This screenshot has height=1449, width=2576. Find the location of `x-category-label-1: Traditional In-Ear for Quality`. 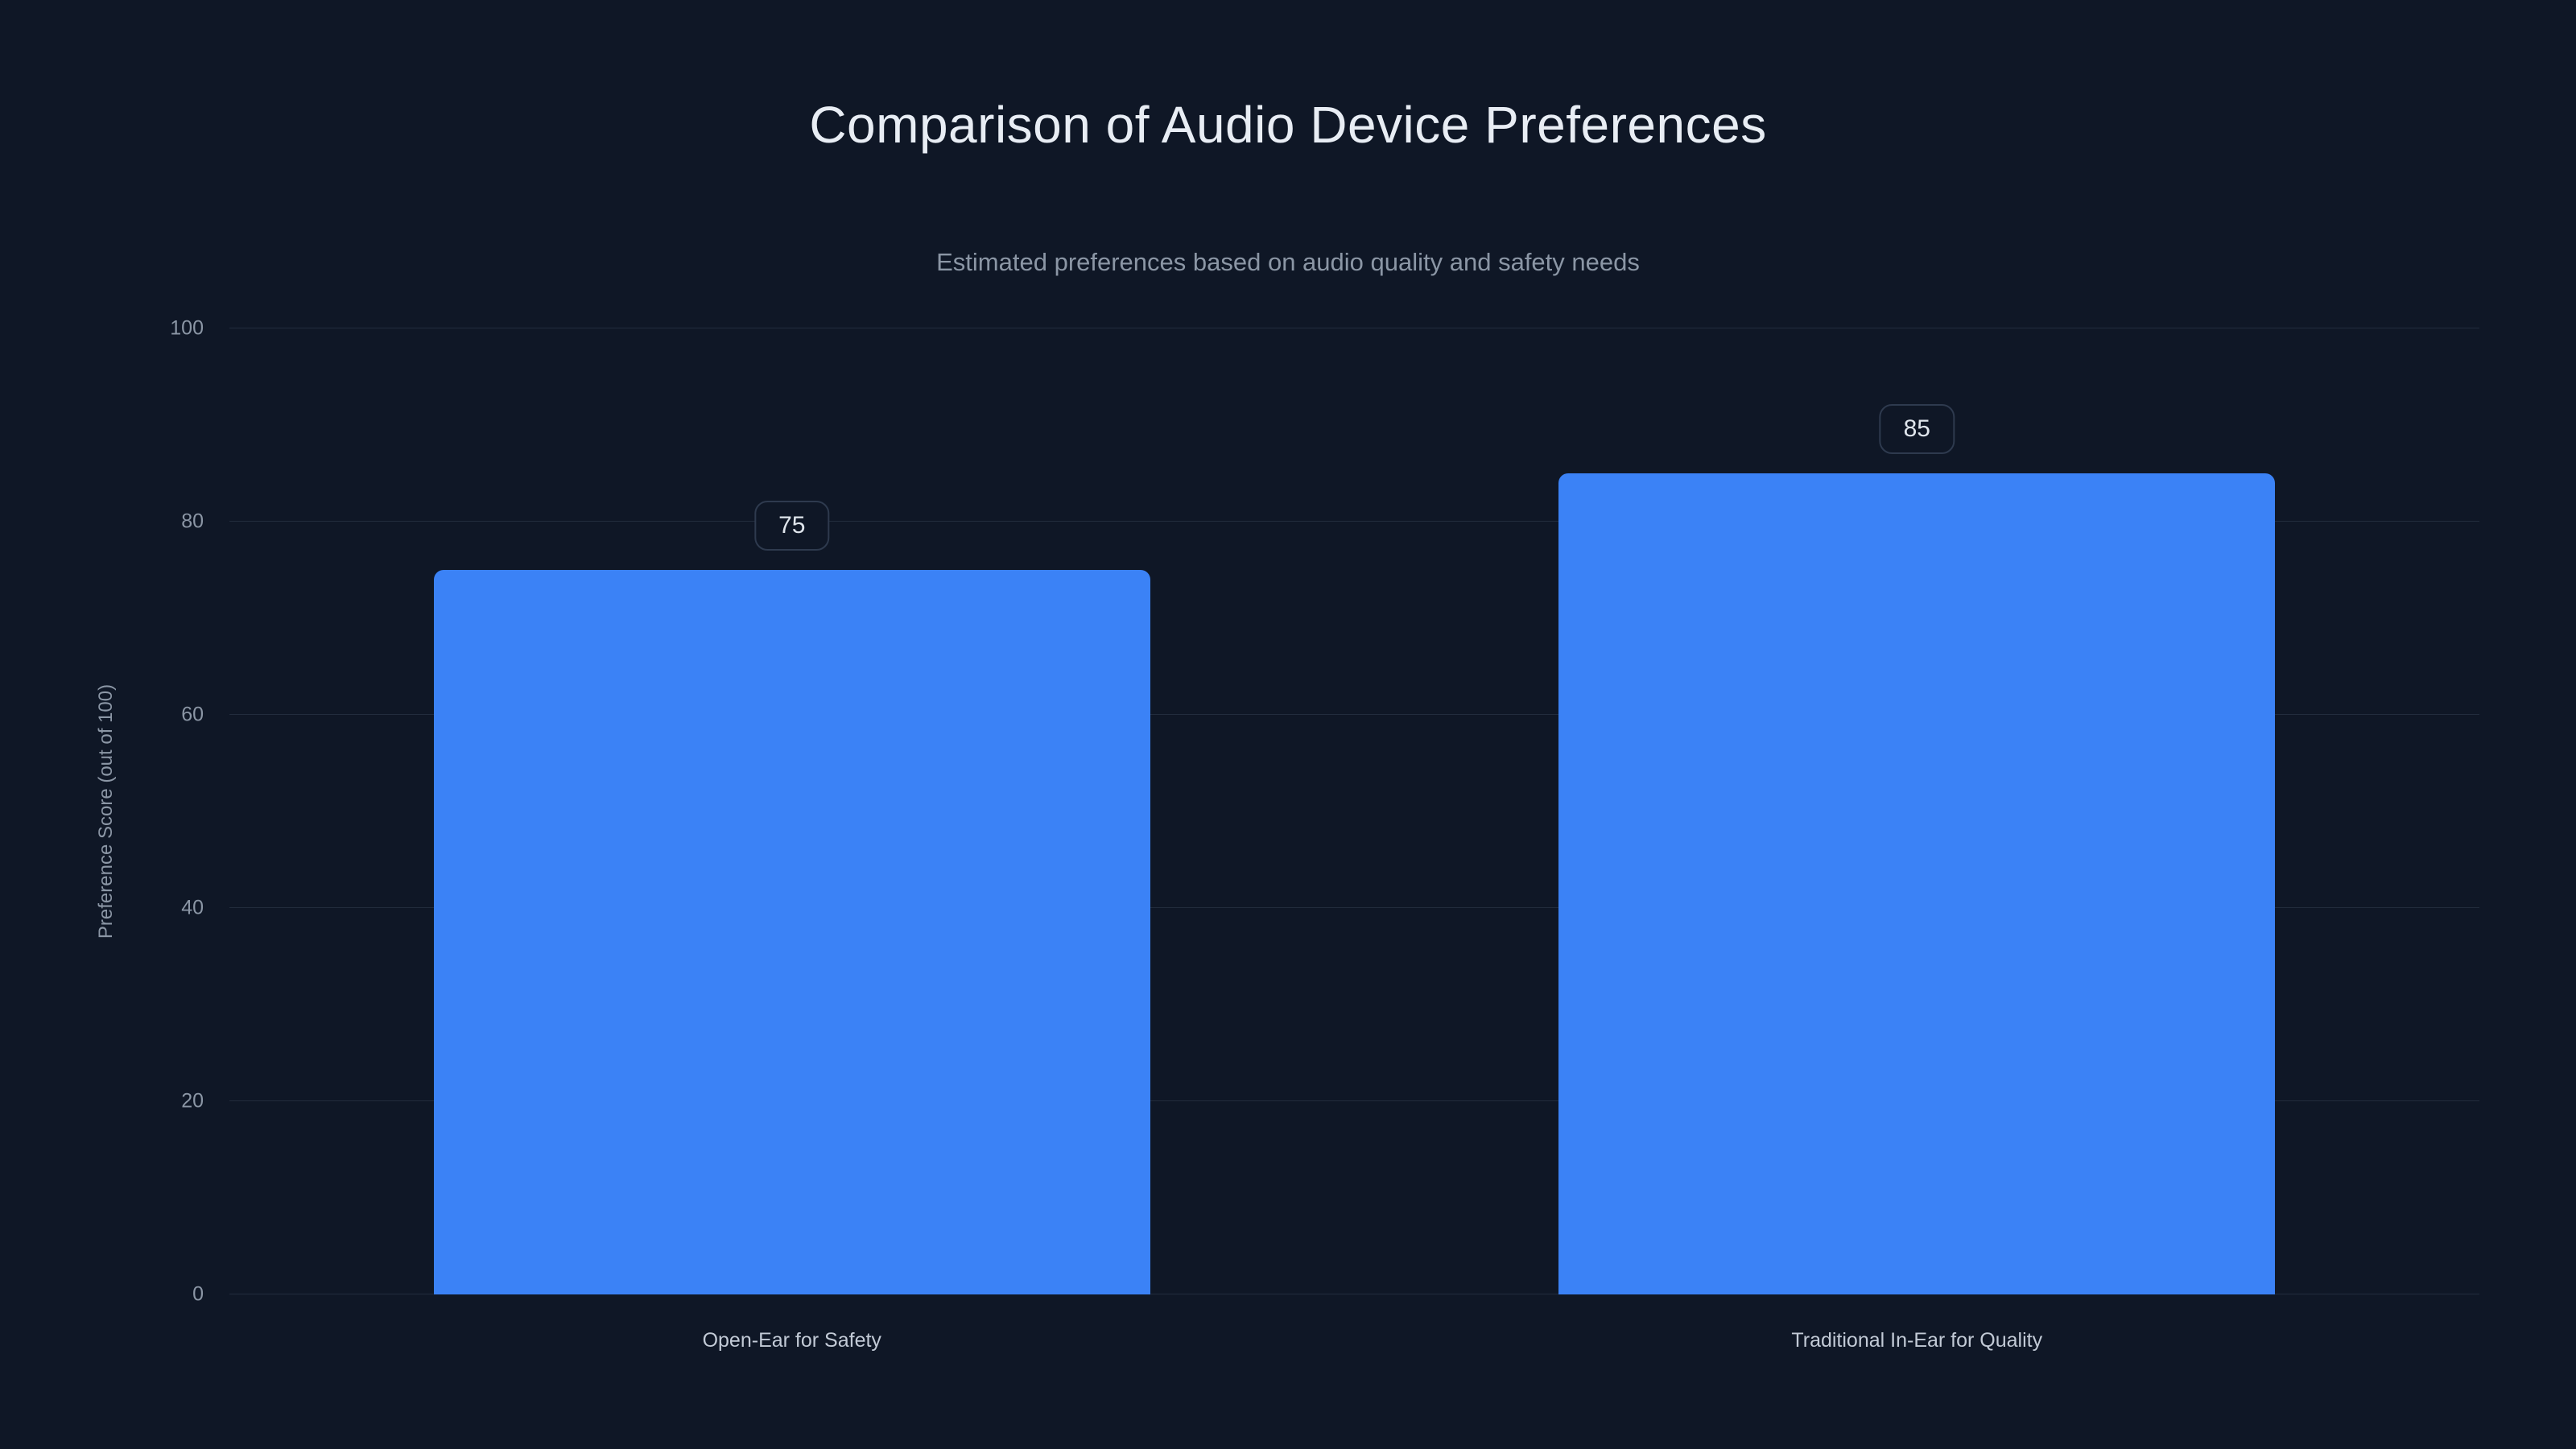

x-category-label-1: Traditional In-Ear for Quality is located at coordinates (1917, 1340).